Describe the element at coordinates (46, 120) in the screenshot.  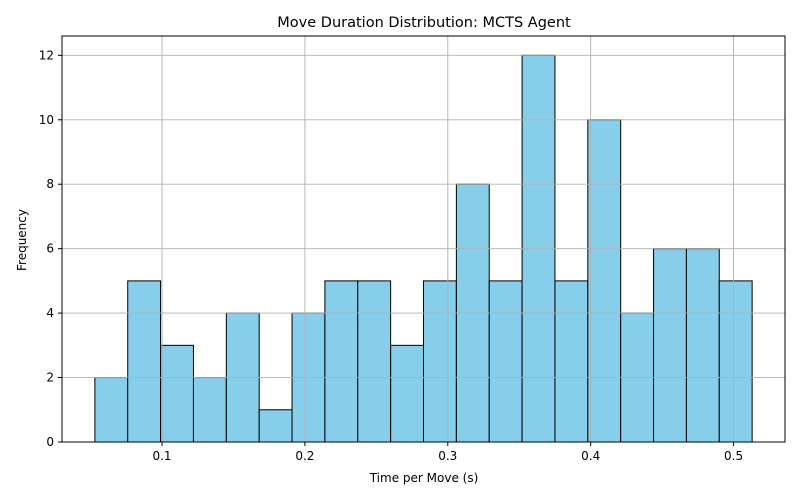
I see `y-tick-label: 10` at that location.